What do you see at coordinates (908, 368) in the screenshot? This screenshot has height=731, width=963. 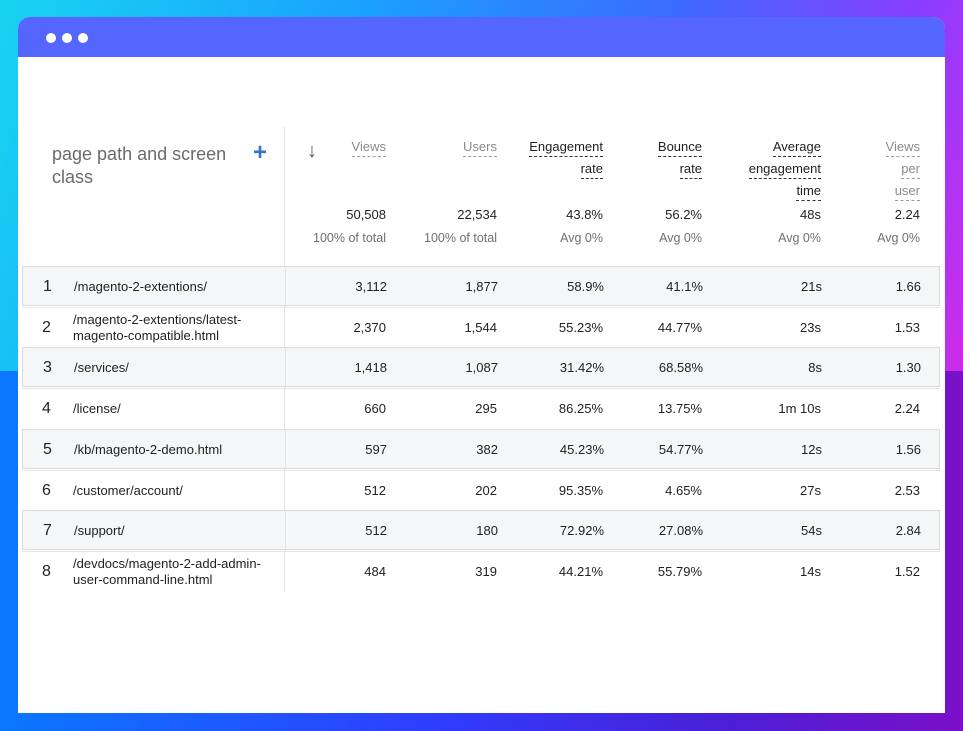 I see `cell-views-per-user: 1.30` at bounding box center [908, 368].